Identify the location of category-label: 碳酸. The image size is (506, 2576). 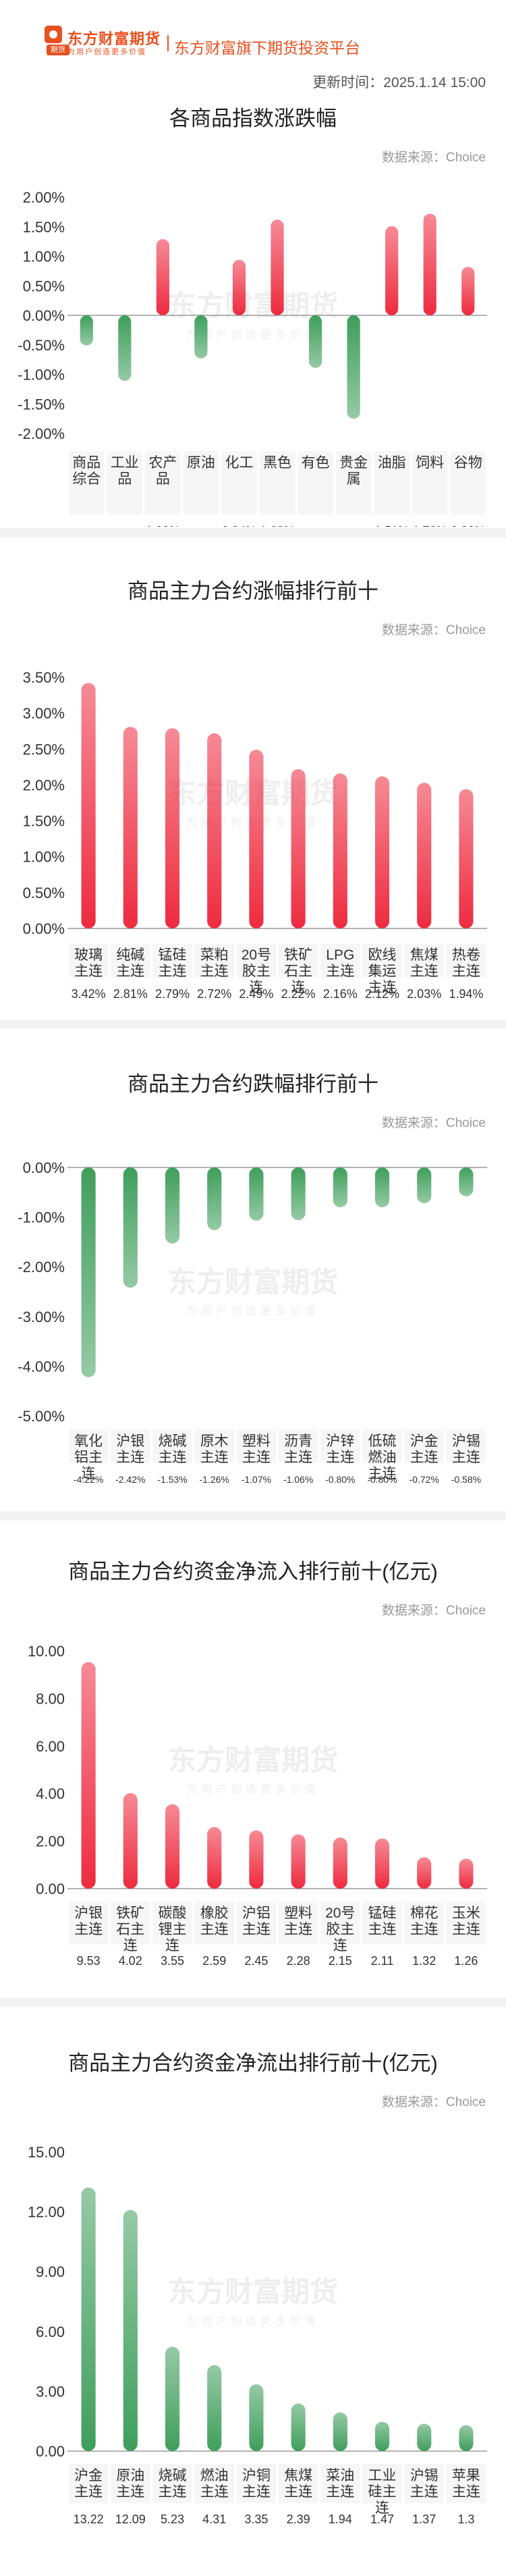
(173, 1913).